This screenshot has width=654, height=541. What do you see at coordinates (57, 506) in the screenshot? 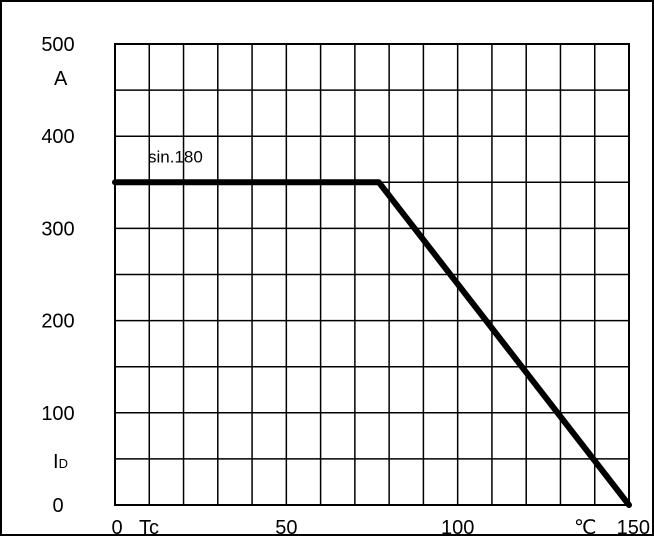
I see `y-tick-label: 0` at bounding box center [57, 506].